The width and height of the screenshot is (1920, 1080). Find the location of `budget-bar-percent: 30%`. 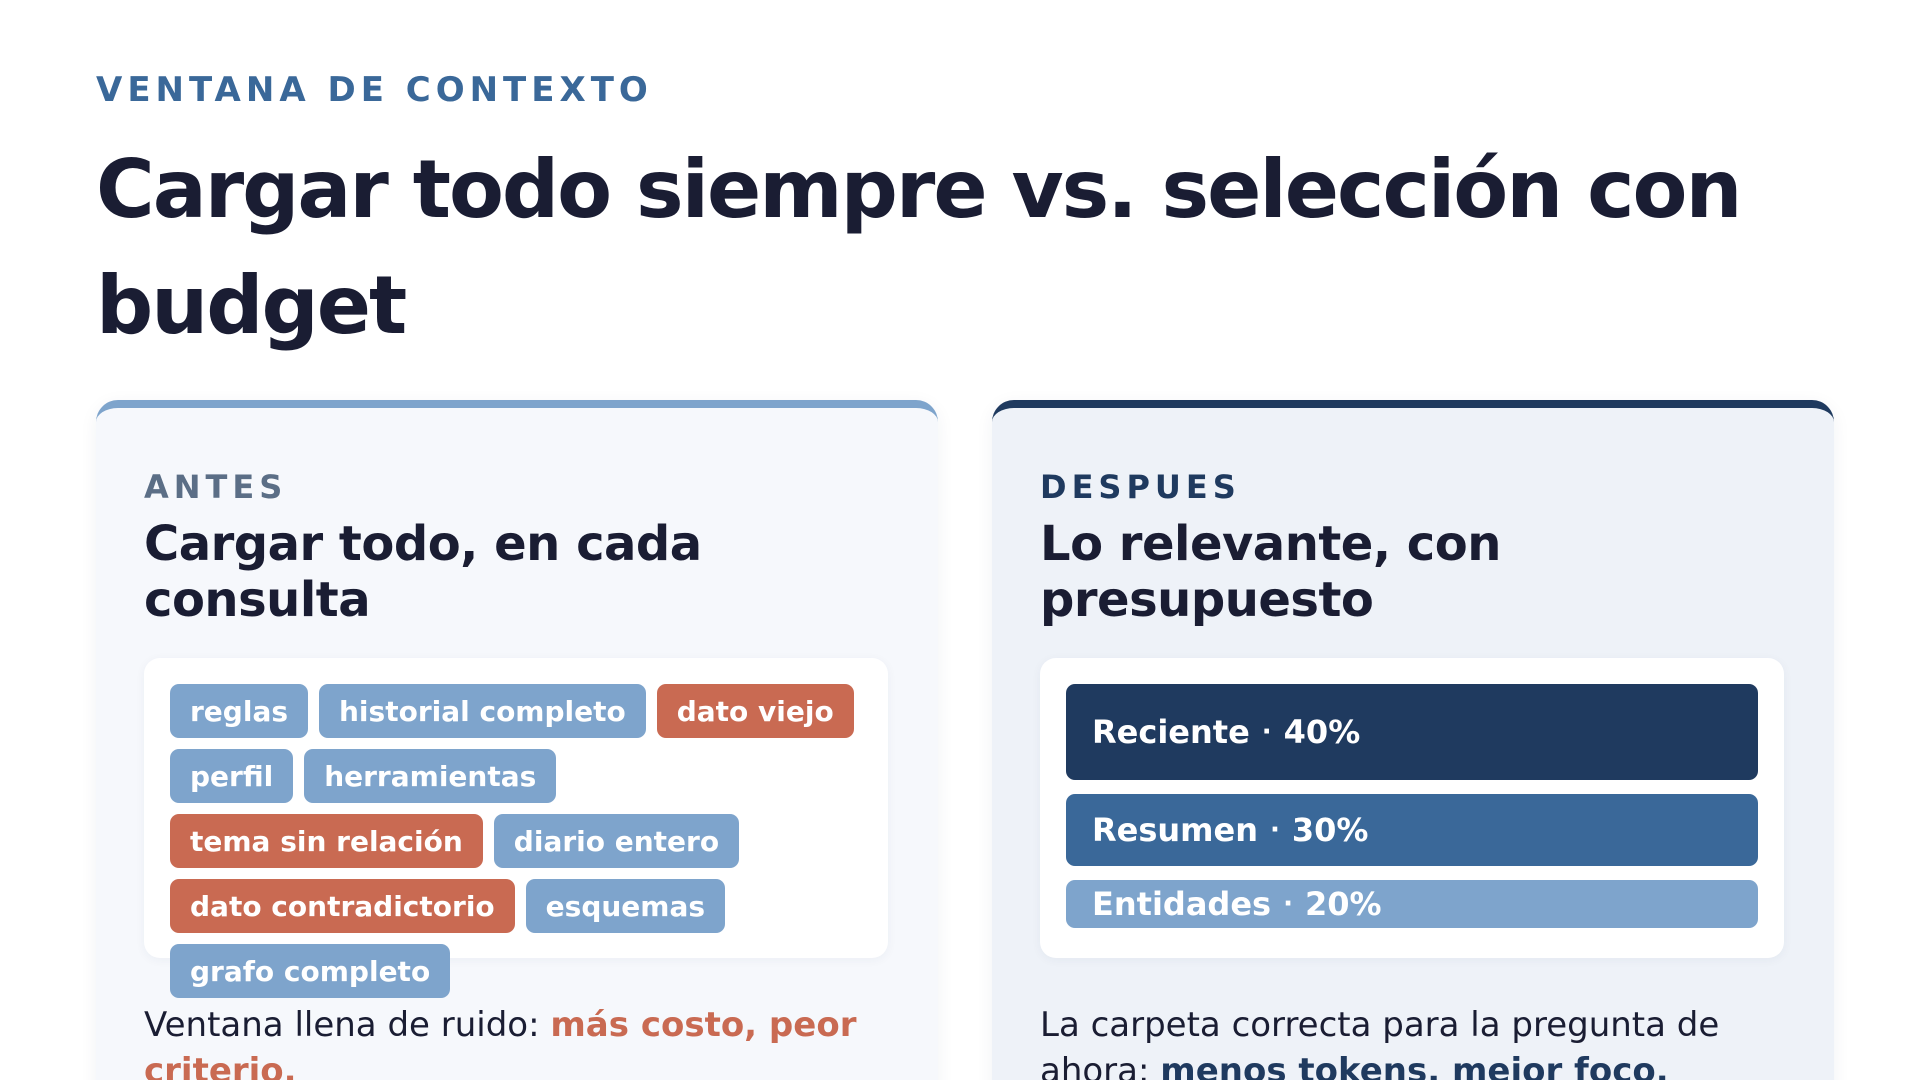

budget-bar-percent: 30% is located at coordinates (1330, 830).